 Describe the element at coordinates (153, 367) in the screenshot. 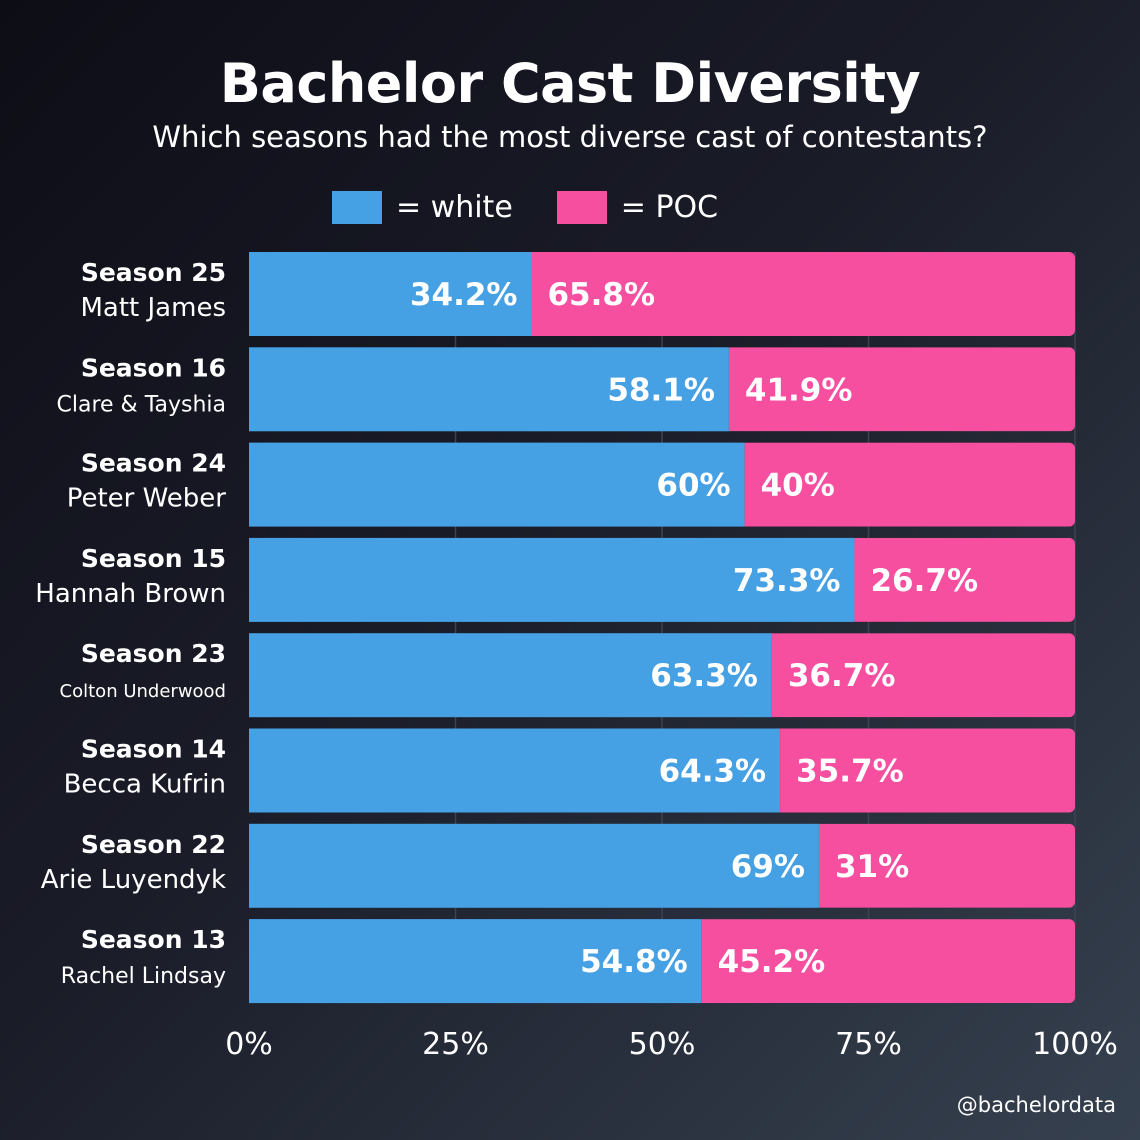

I see `category-season-label: Season 16` at that location.